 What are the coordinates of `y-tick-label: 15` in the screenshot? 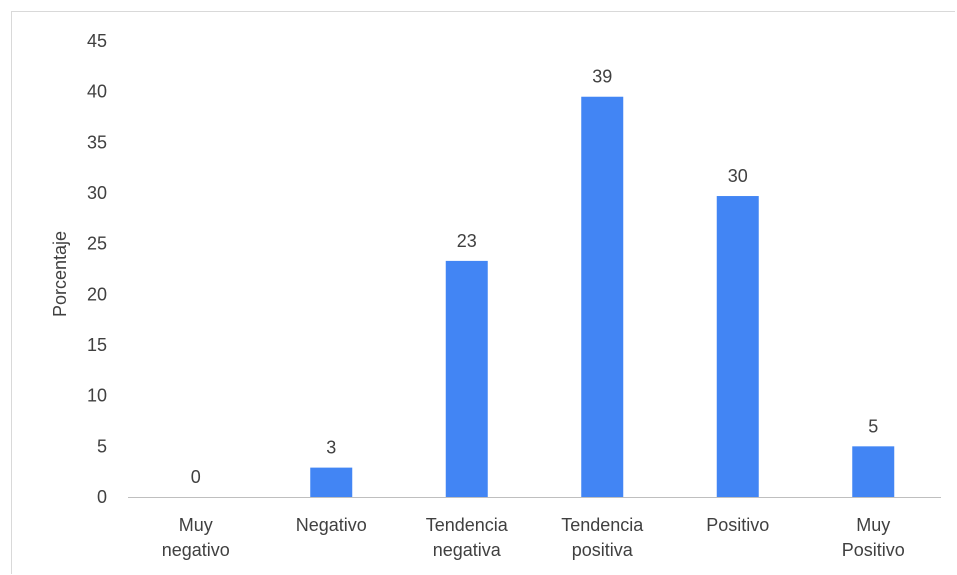 It's located at (97, 345).